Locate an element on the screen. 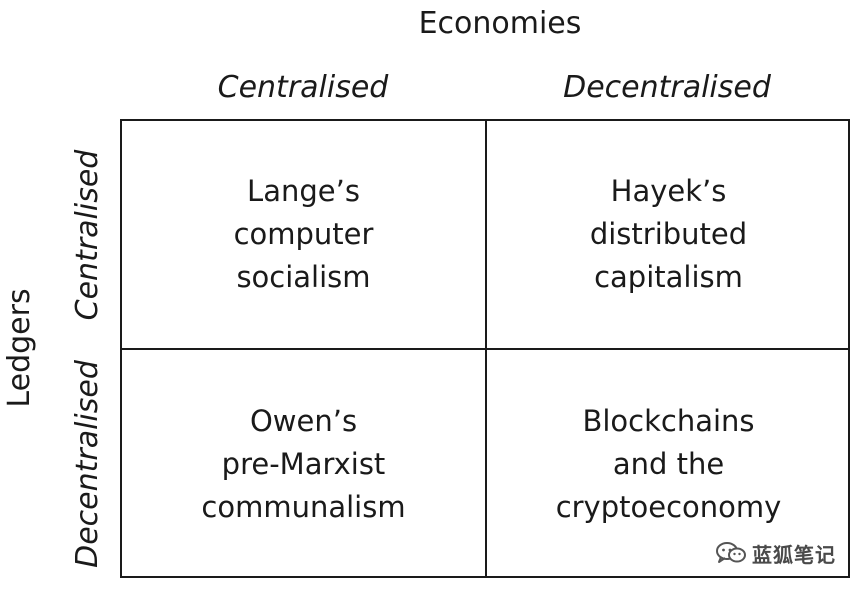  cell-line: and the is located at coordinates (668, 463).